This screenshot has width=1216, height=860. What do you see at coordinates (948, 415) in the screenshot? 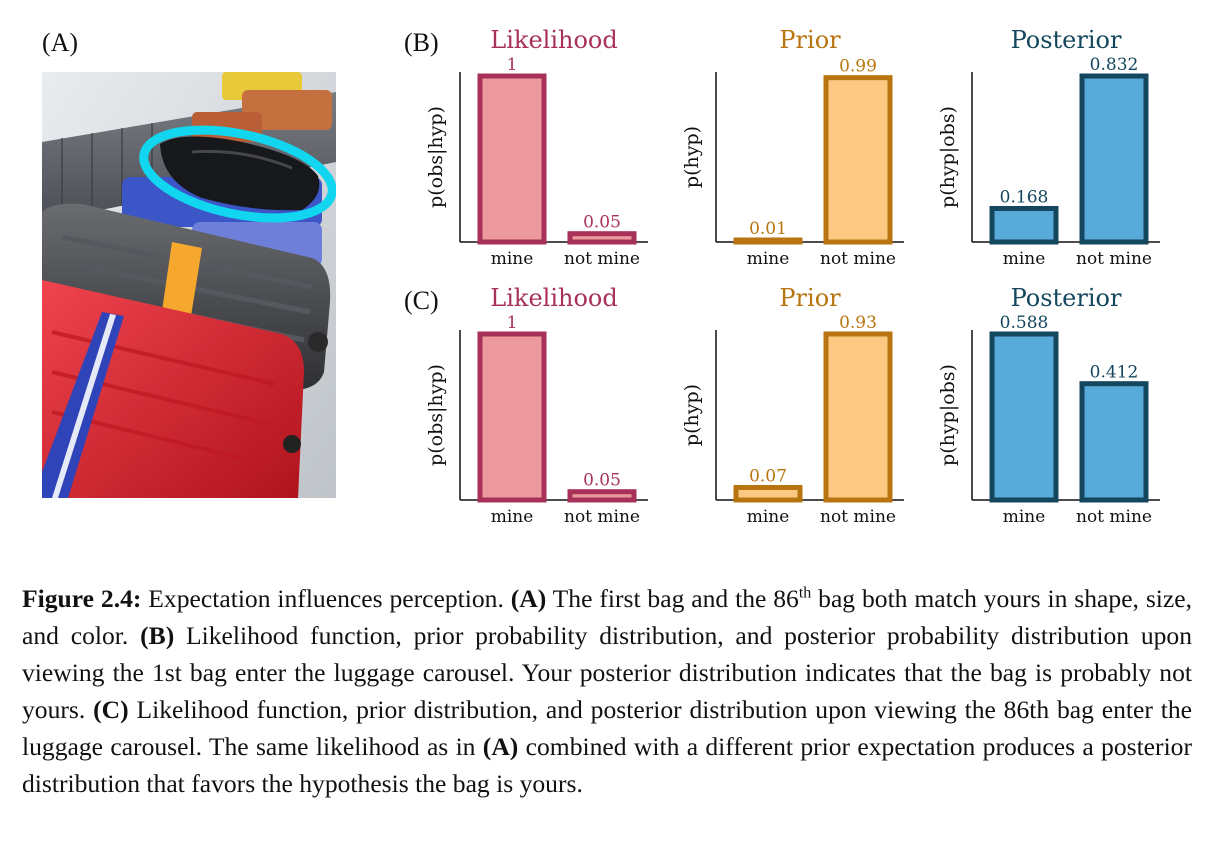
I see `y-axis-label-c-posterior: p(hyp|obs)` at bounding box center [948, 415].